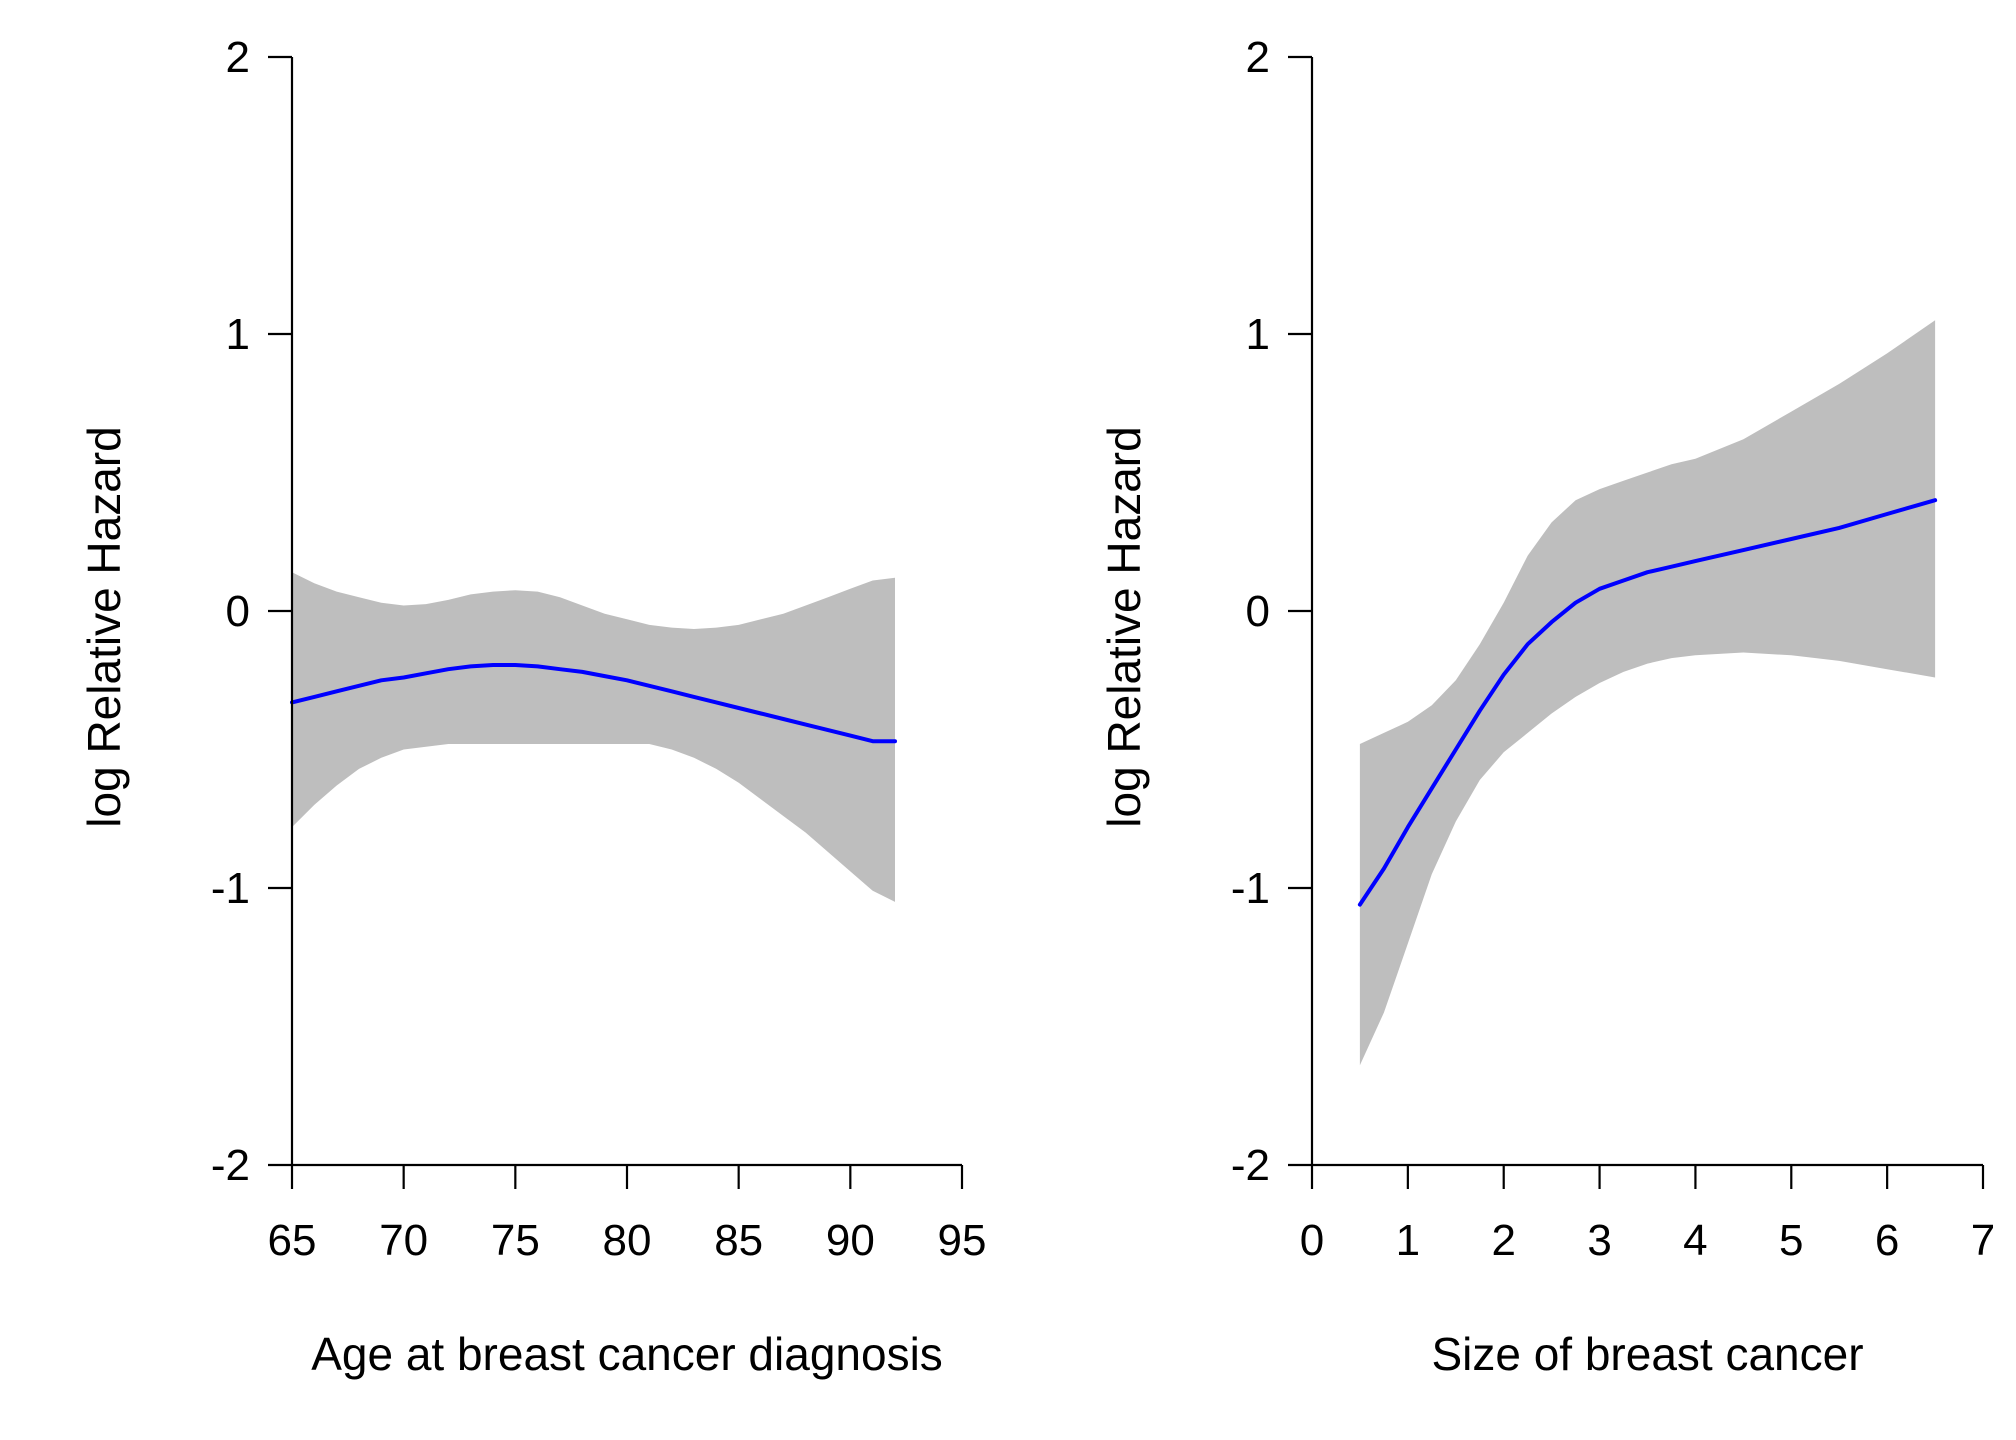  I want to click on x-tick-label: 85, so click(738, 1240).